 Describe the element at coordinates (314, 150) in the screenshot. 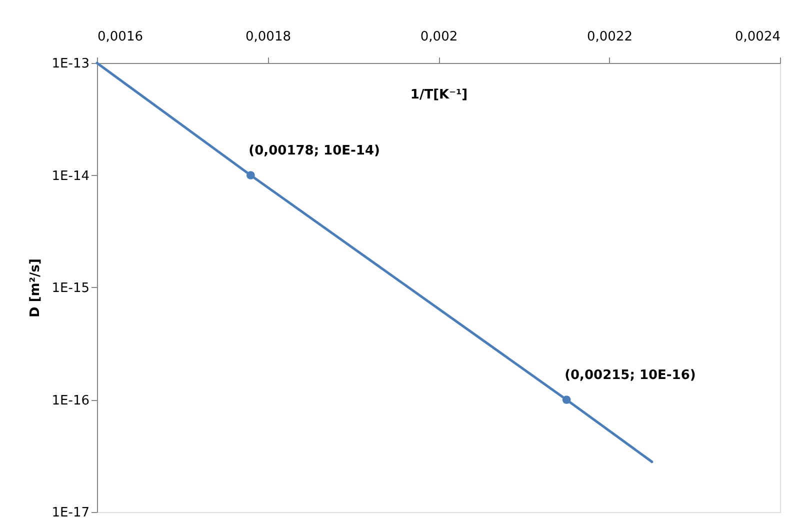

I see `annotation: (0,00178; 10E-14)` at that location.